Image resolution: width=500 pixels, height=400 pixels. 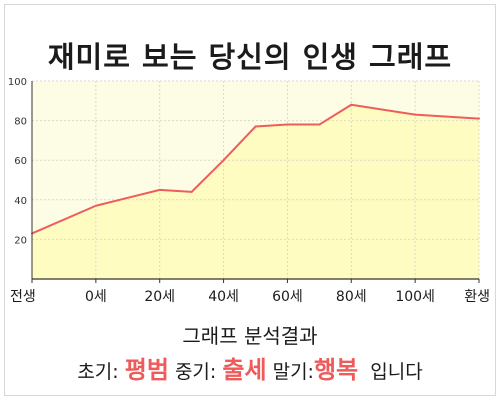 I want to click on analysis-result-line: 초기: 평범 중기: 출세 말기:행복 입니다, so click(x=250, y=367).